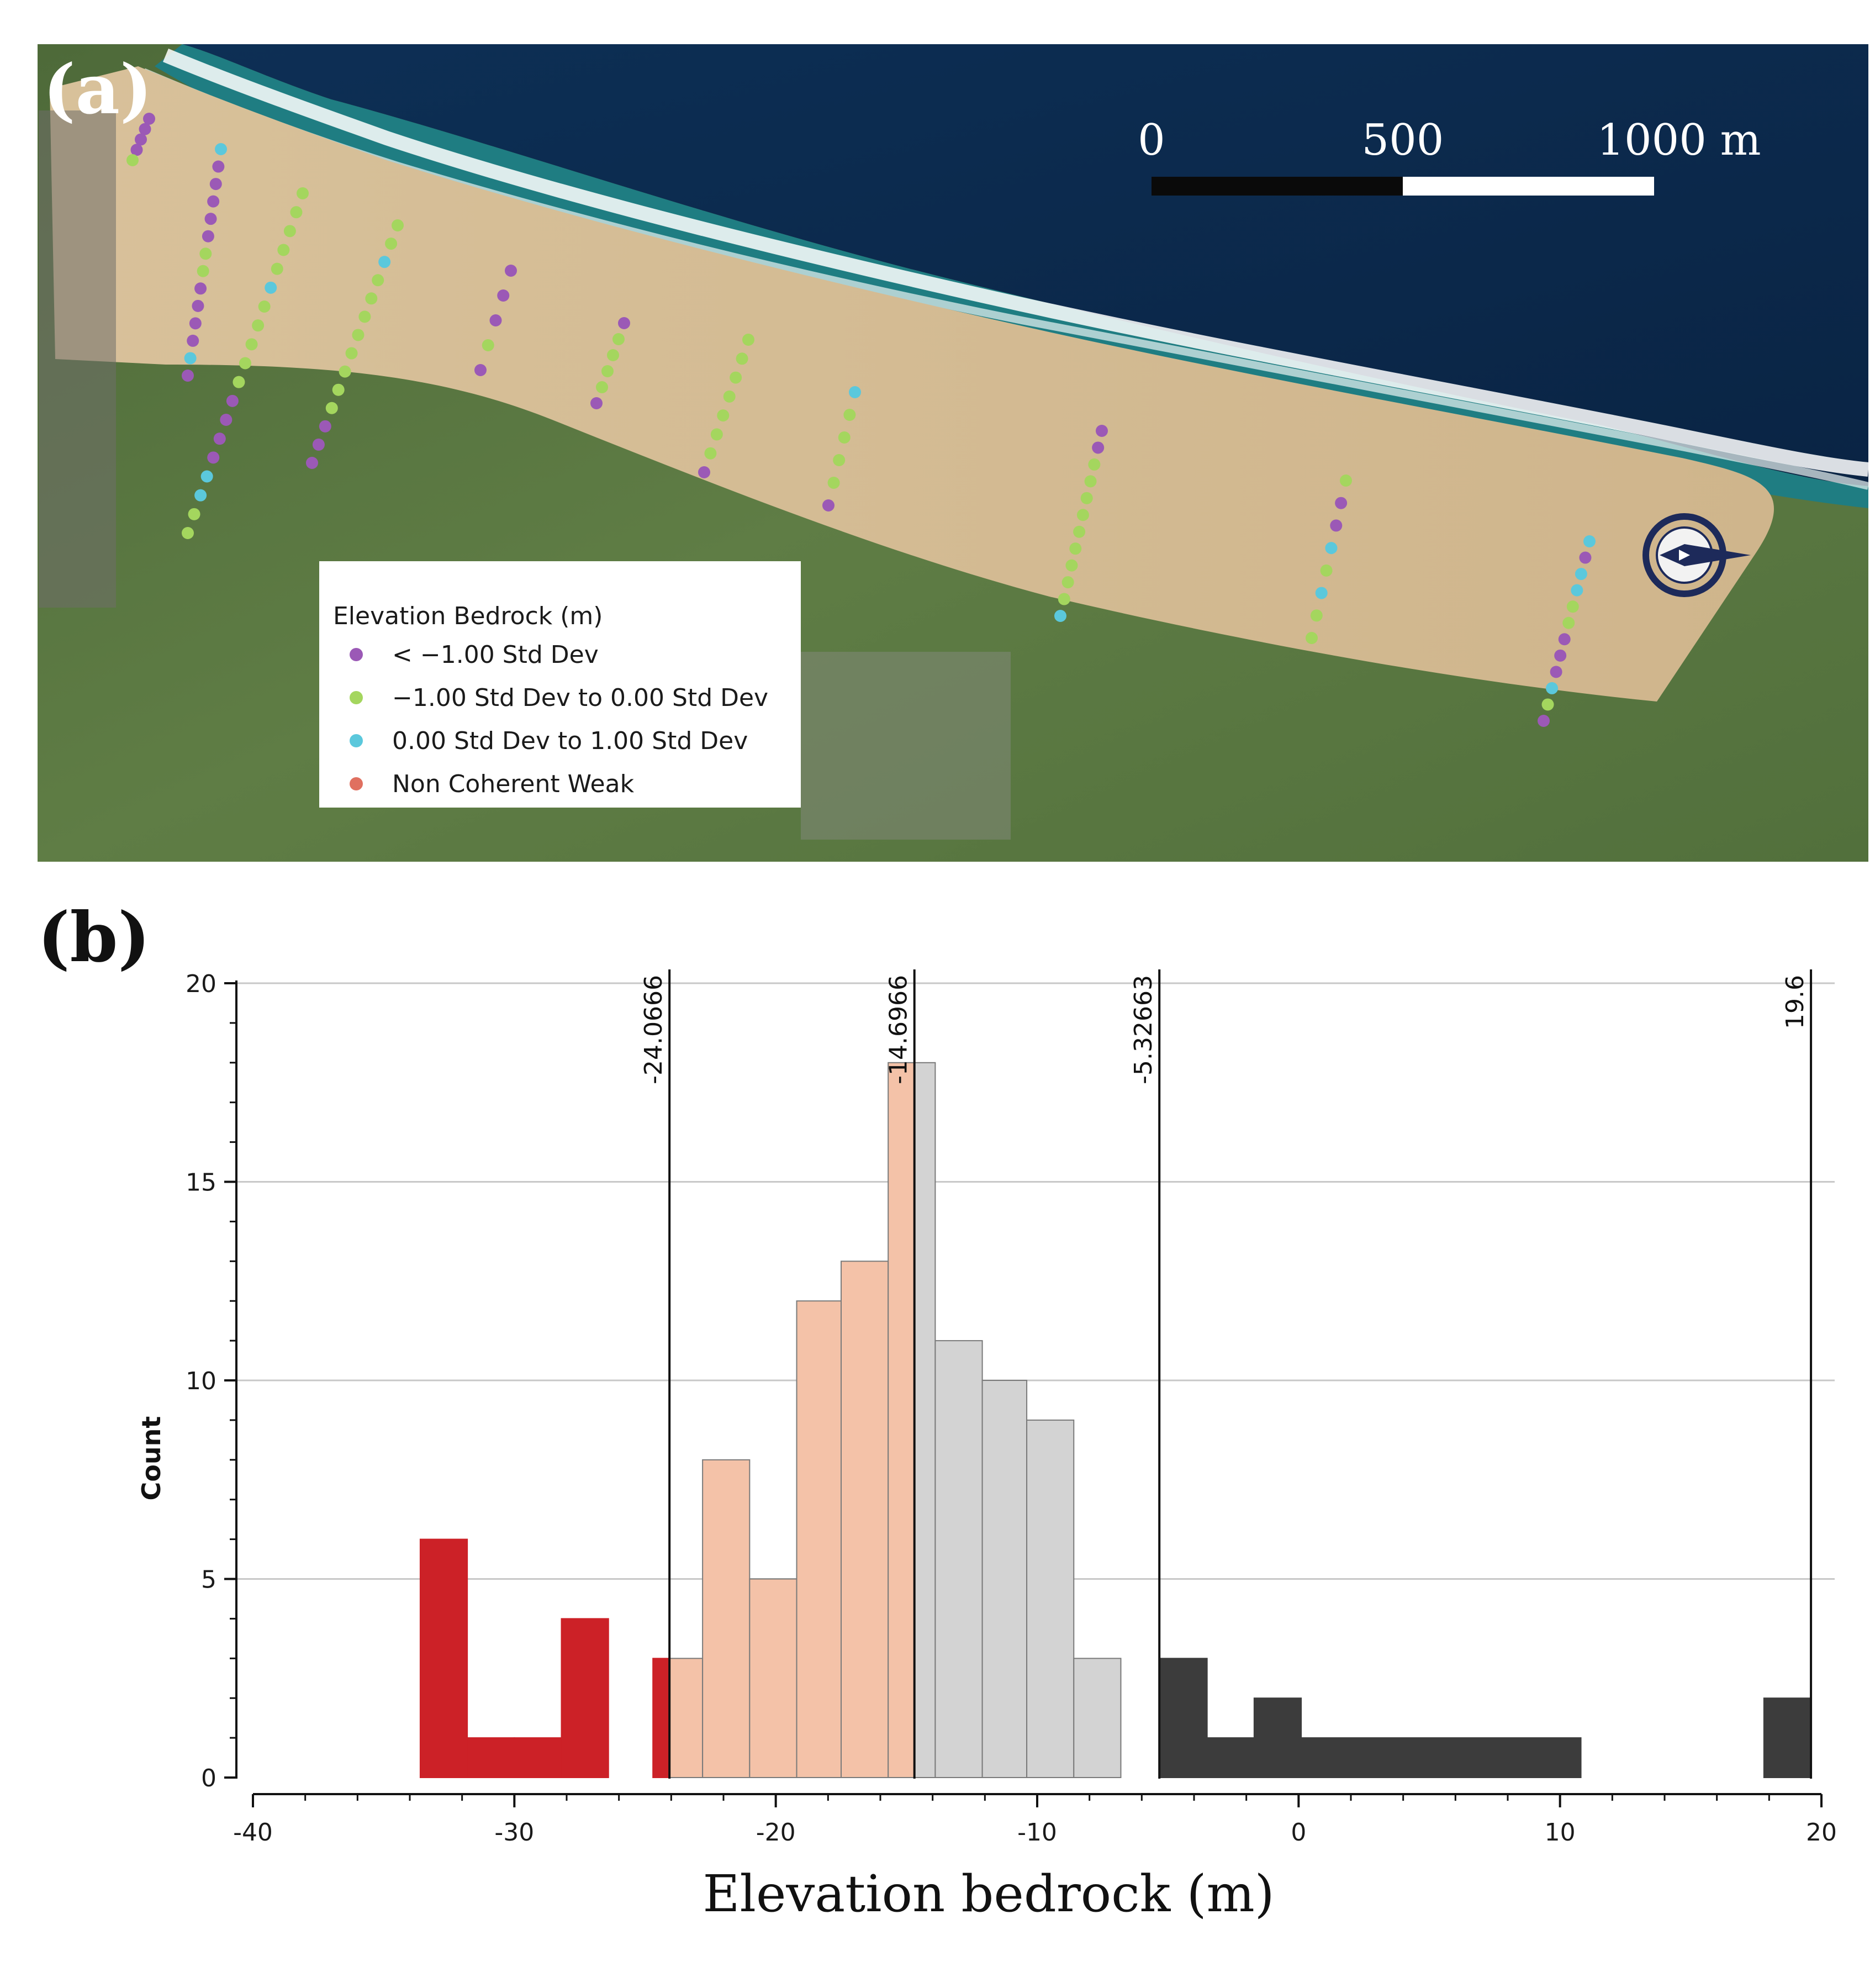  Describe the element at coordinates (1679, 140) in the screenshot. I see `scale-label-1000: 1000 m` at that location.